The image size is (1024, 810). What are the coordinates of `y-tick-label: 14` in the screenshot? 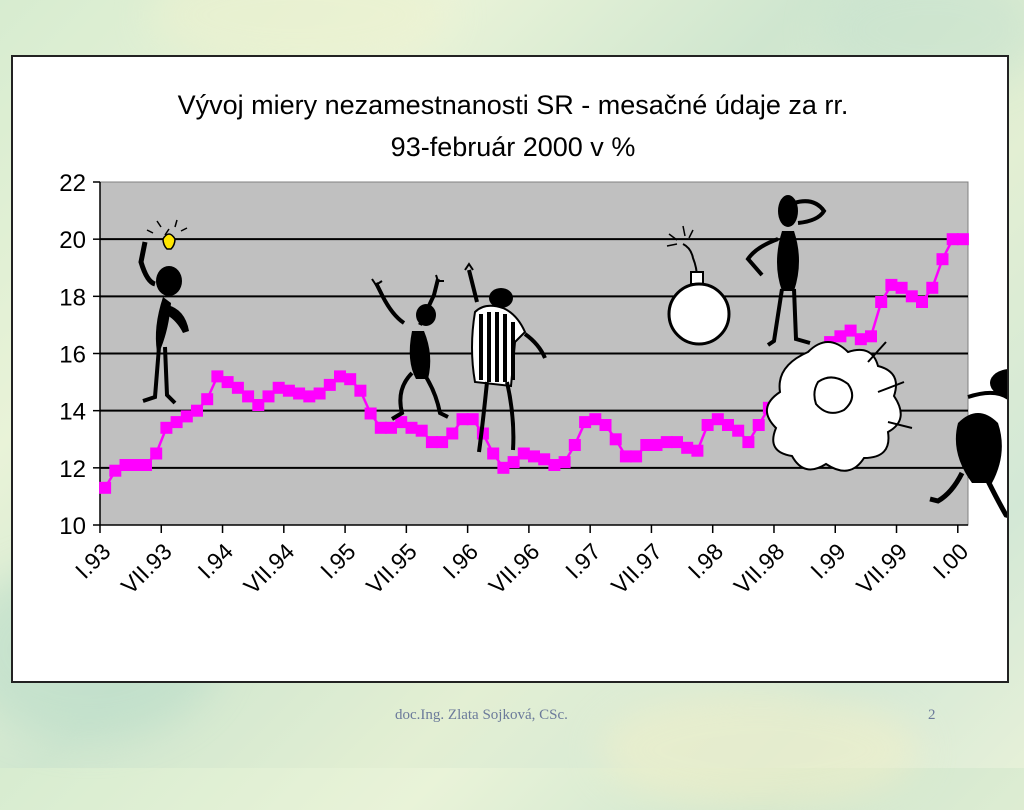 It's located at (72, 412).